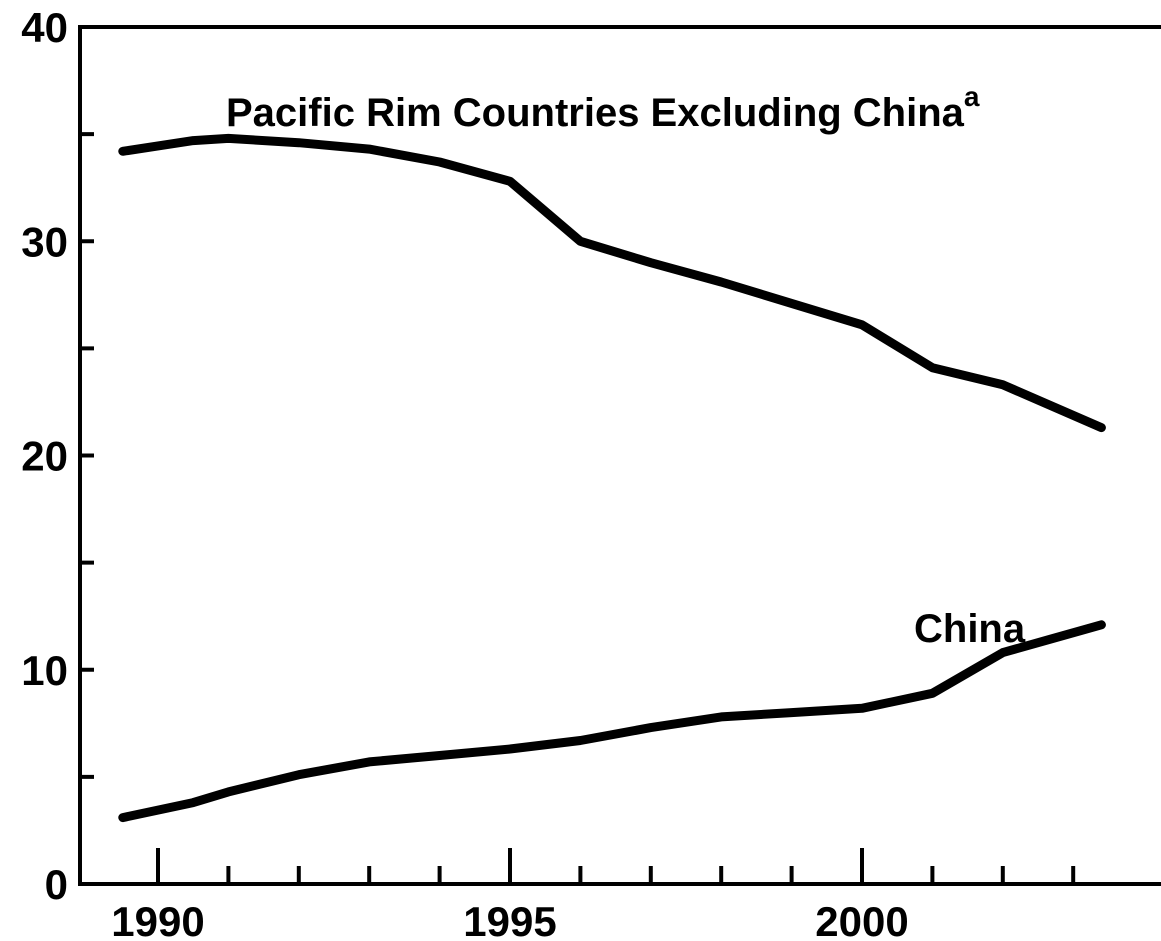  Describe the element at coordinates (44, 670) in the screenshot. I see `y-tick-label: 10` at that location.